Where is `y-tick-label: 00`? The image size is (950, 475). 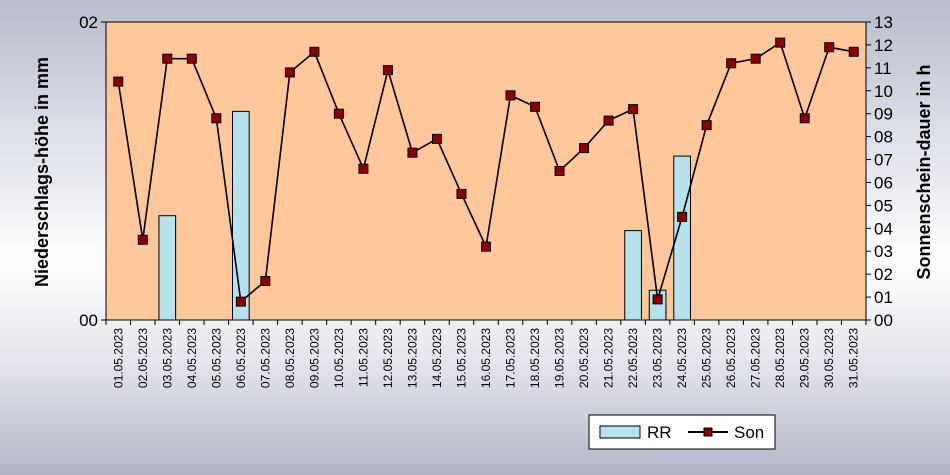
y-tick-label: 00 is located at coordinates (88, 320).